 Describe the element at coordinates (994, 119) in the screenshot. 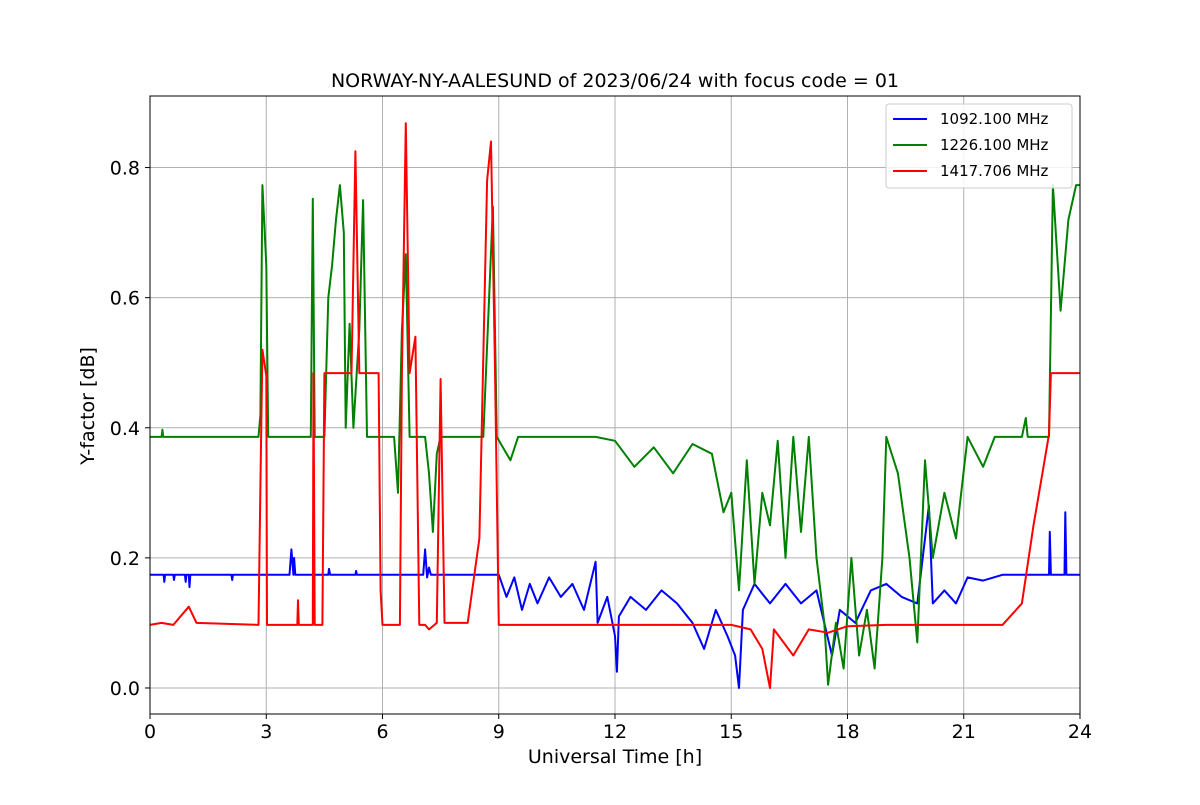

I see `legend-label: 1092.100 MHz` at that location.